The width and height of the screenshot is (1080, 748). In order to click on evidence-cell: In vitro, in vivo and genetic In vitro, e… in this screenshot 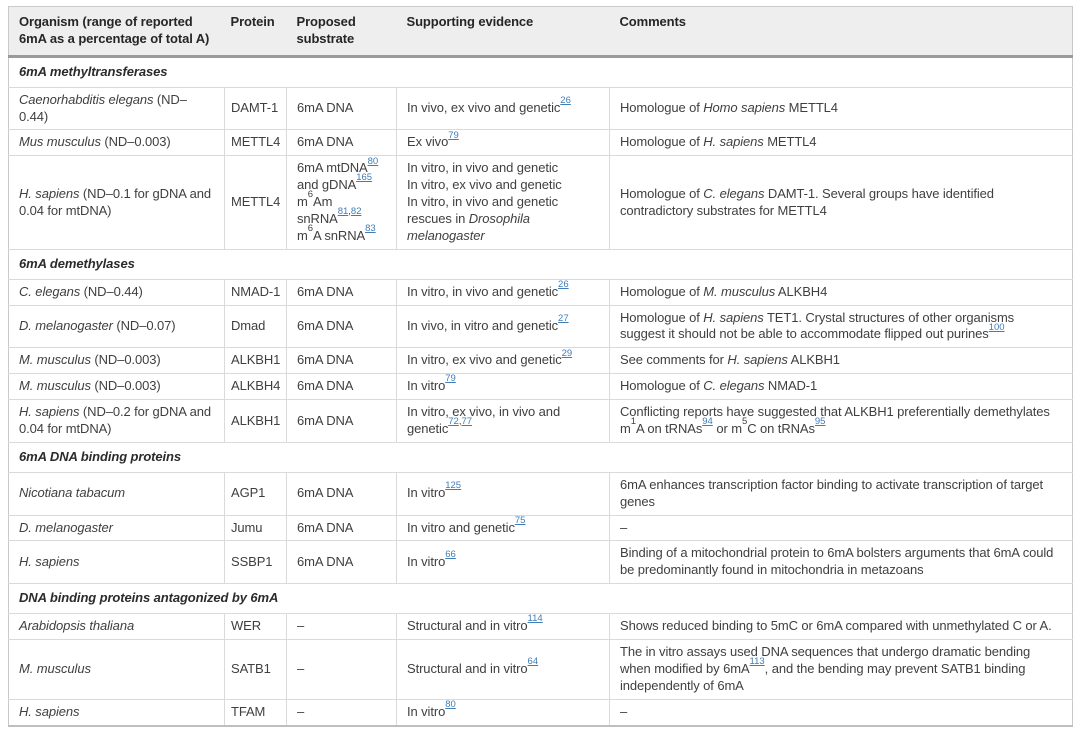, I will do `click(503, 202)`.